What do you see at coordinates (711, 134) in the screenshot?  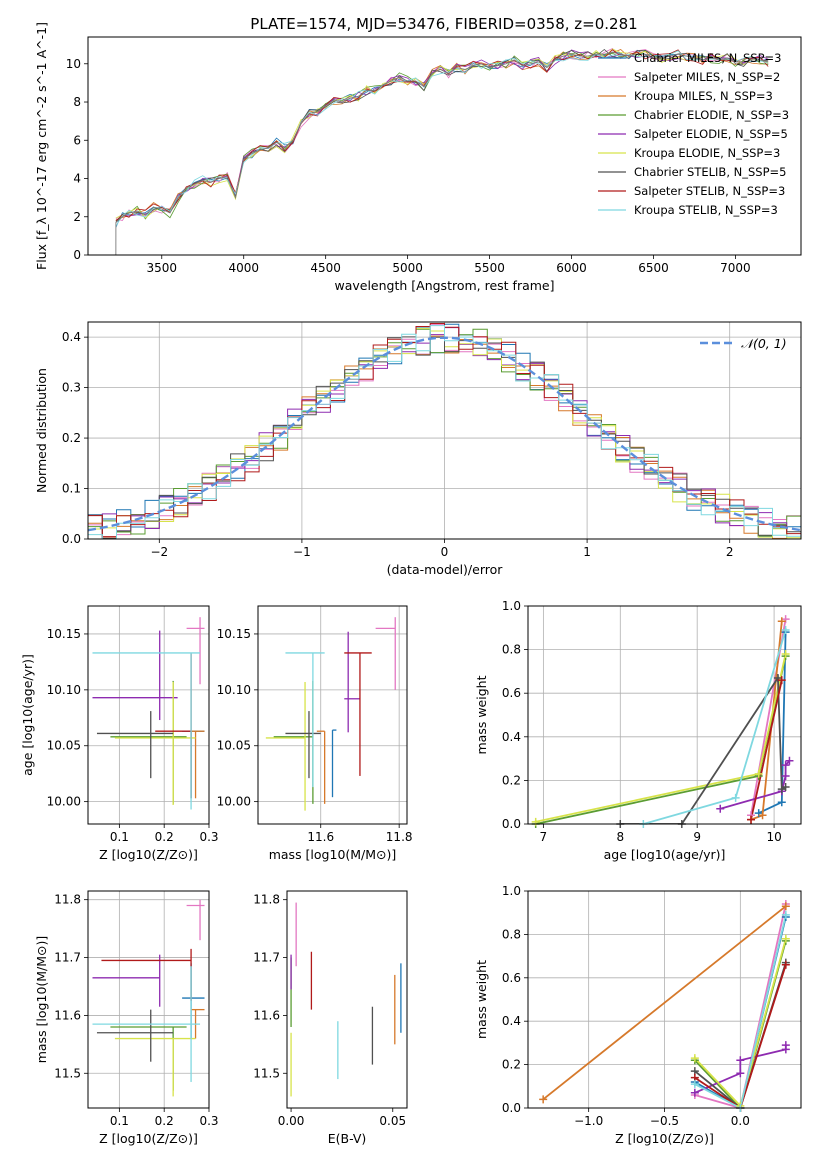 I see `legend-label: Salpeter ELODIE, N_SSP=5` at bounding box center [711, 134].